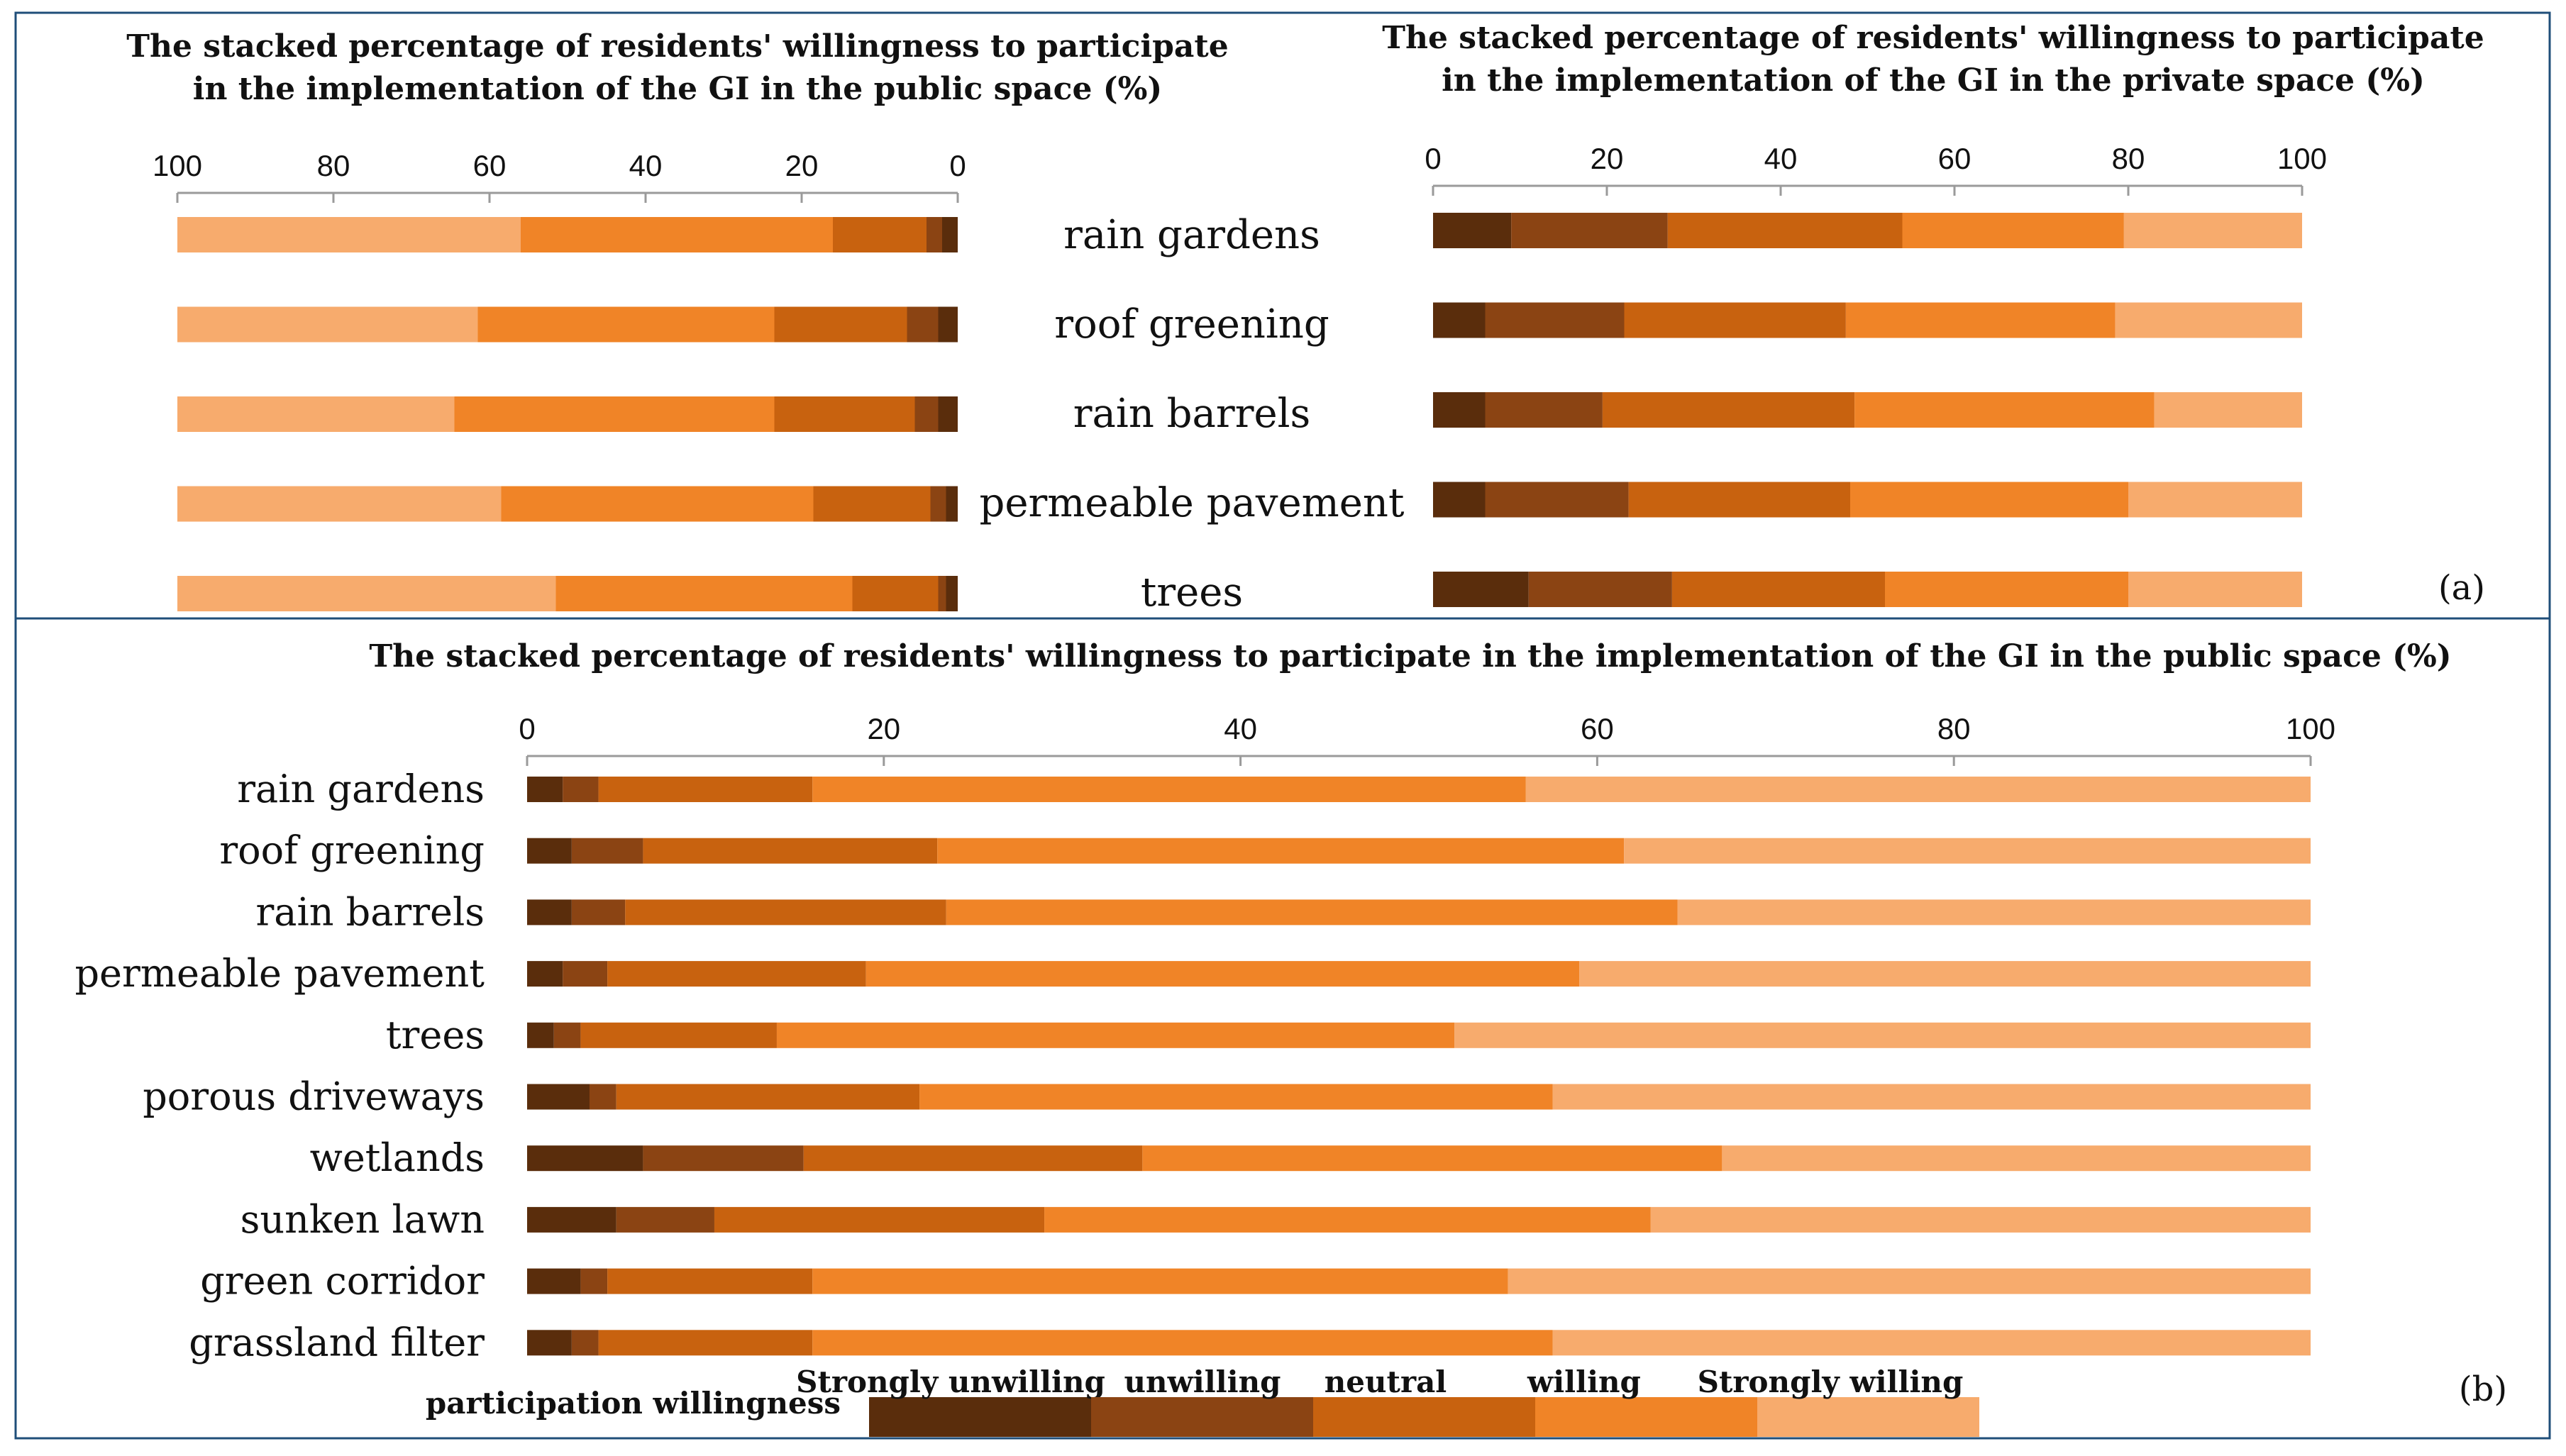 The width and height of the screenshot is (2566, 1456). I want to click on bar-sunken-lawn-neutral, so click(879, 1219).